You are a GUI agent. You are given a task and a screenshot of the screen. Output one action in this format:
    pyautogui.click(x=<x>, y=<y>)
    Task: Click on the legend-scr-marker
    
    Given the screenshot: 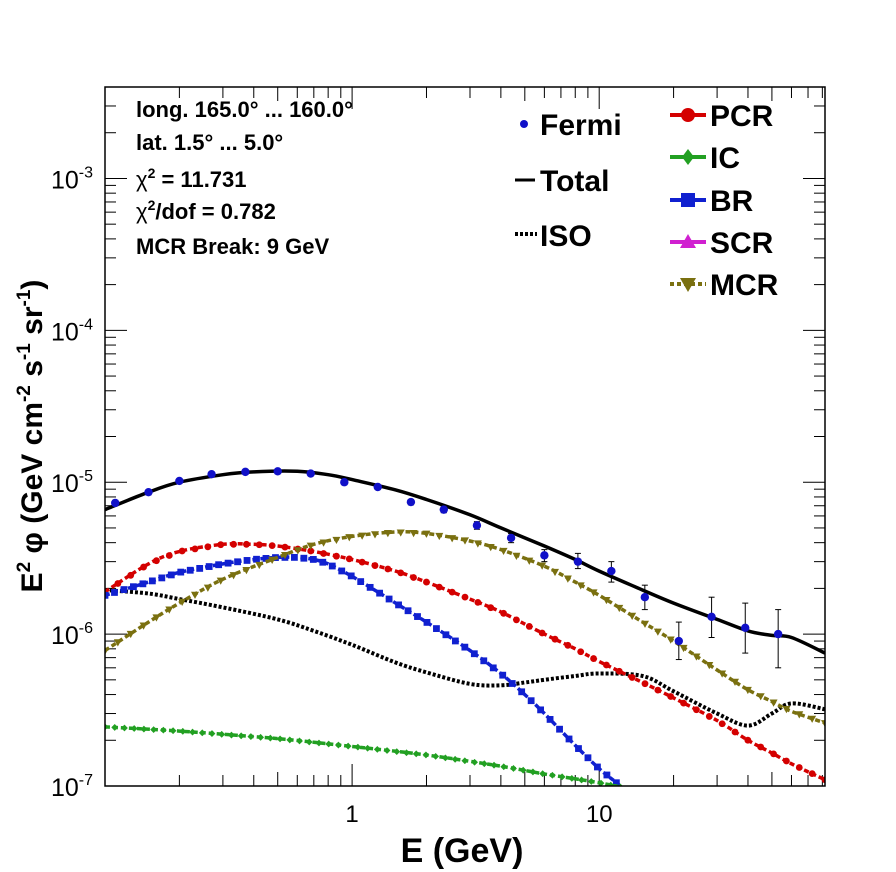 What is the action you would take?
    pyautogui.click(x=688, y=241)
    